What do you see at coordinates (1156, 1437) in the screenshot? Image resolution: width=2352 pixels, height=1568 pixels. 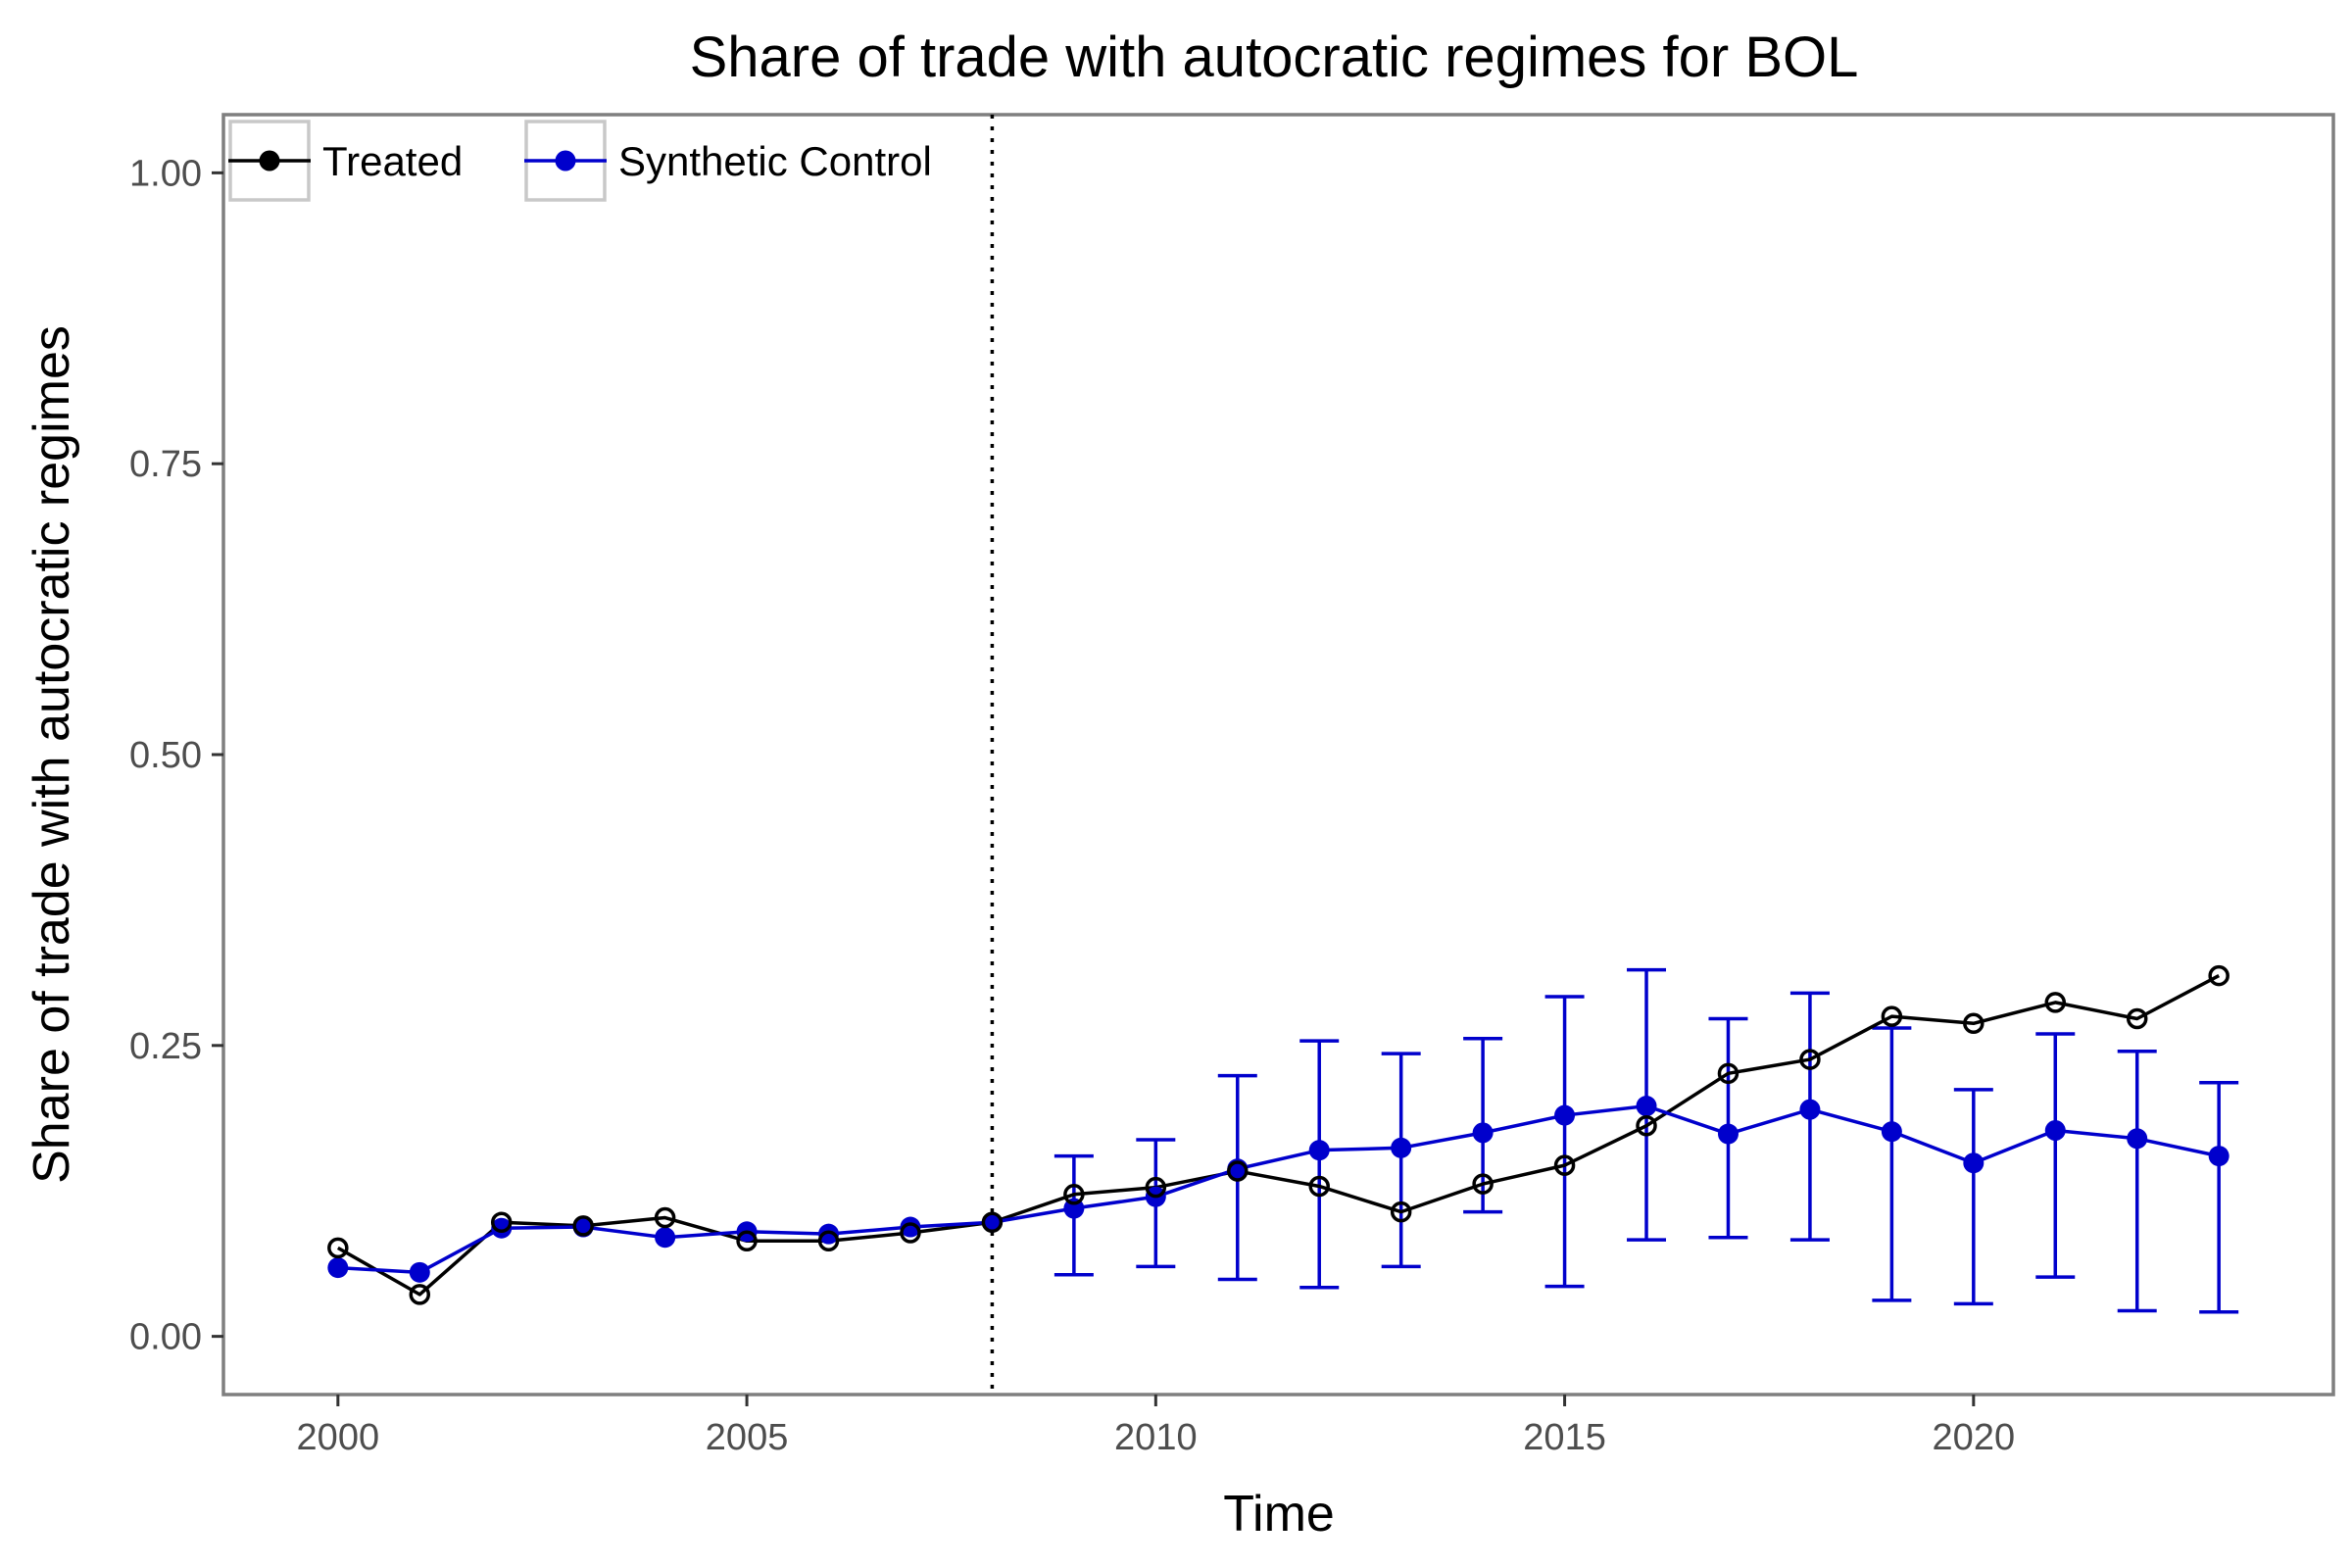 I see `x-tick-label: 2010` at bounding box center [1156, 1437].